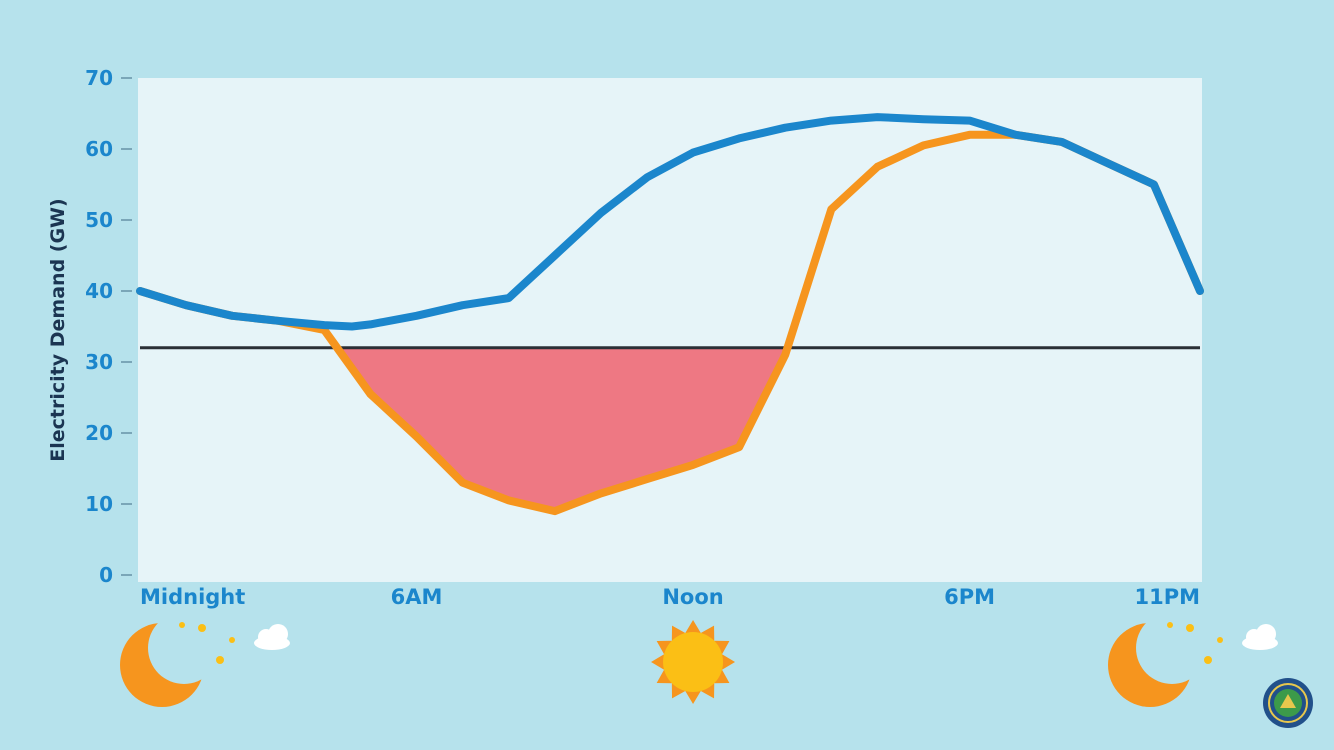  What do you see at coordinates (969, 597) in the screenshot?
I see `x-tick-label: 6PM` at bounding box center [969, 597].